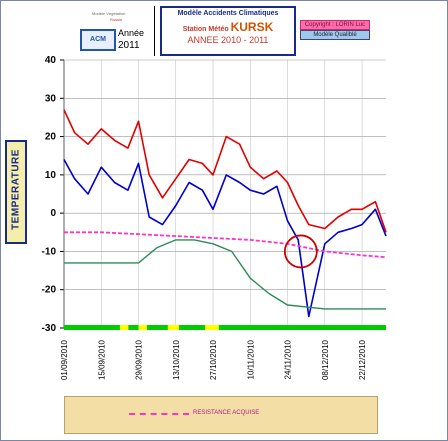  What do you see at coordinates (205, 29) in the screenshot?
I see `station-prefix: Station Météo` at bounding box center [205, 29].